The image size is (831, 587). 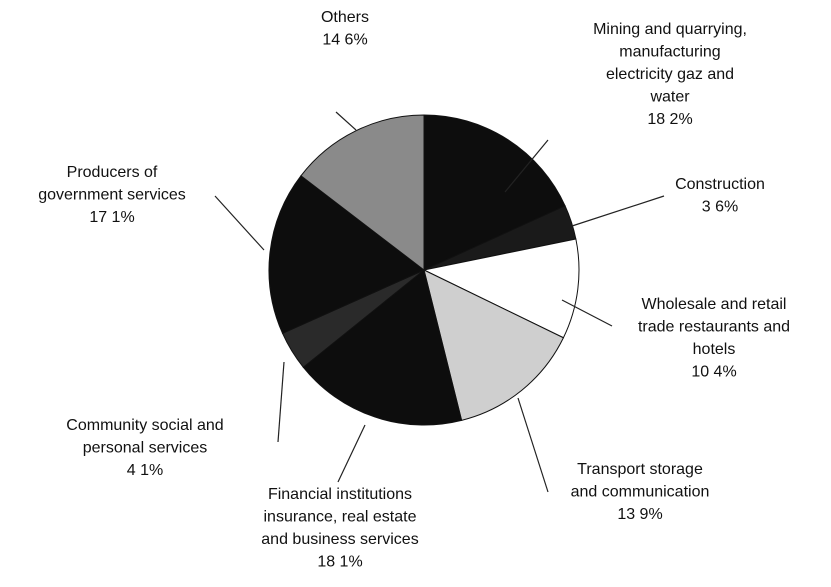 I want to click on value-label: 18 1%, so click(x=339, y=562).